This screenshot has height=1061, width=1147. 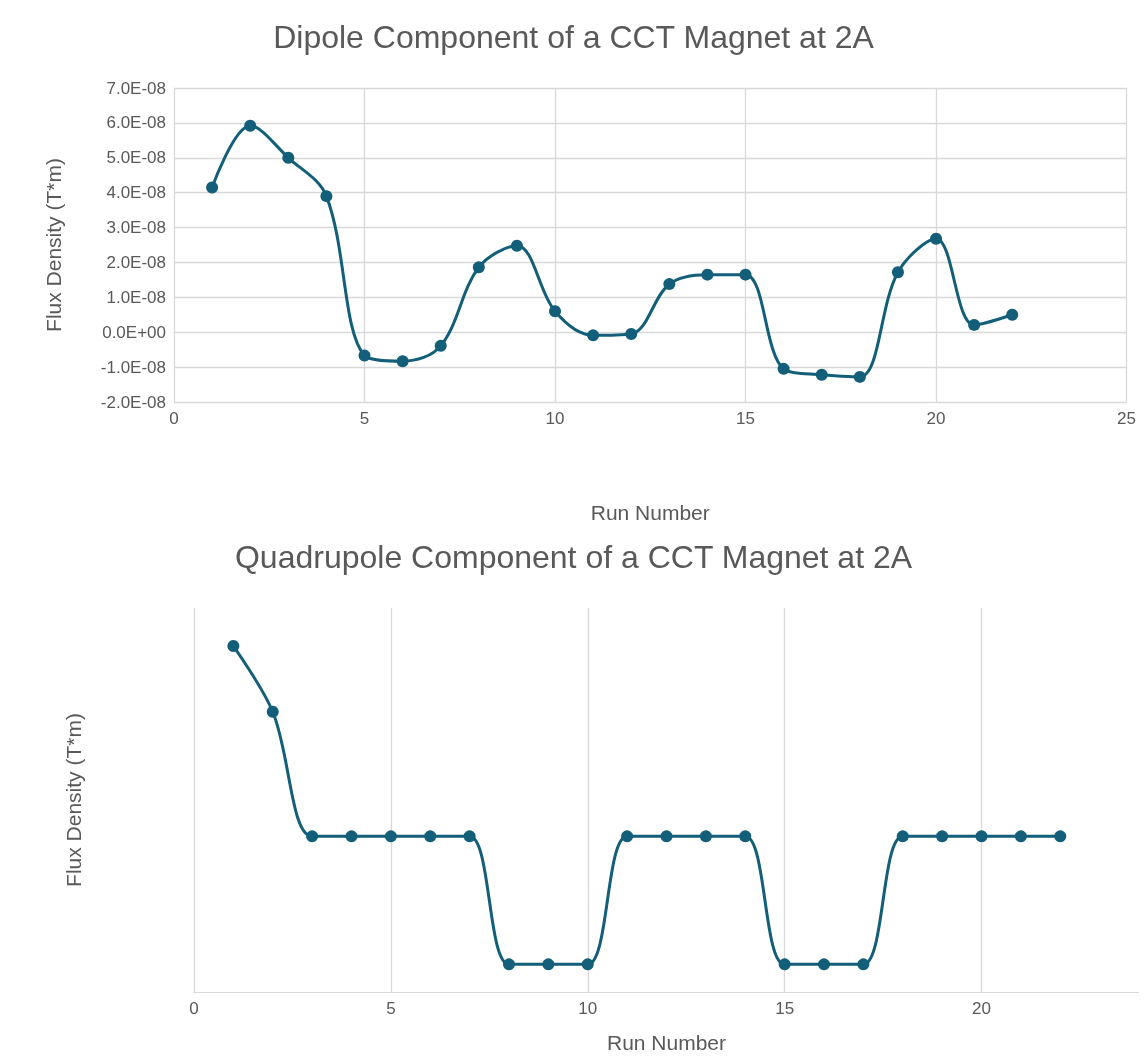 What do you see at coordinates (136, 158) in the screenshot?
I see `y-tick-label: 5.0E-08` at bounding box center [136, 158].